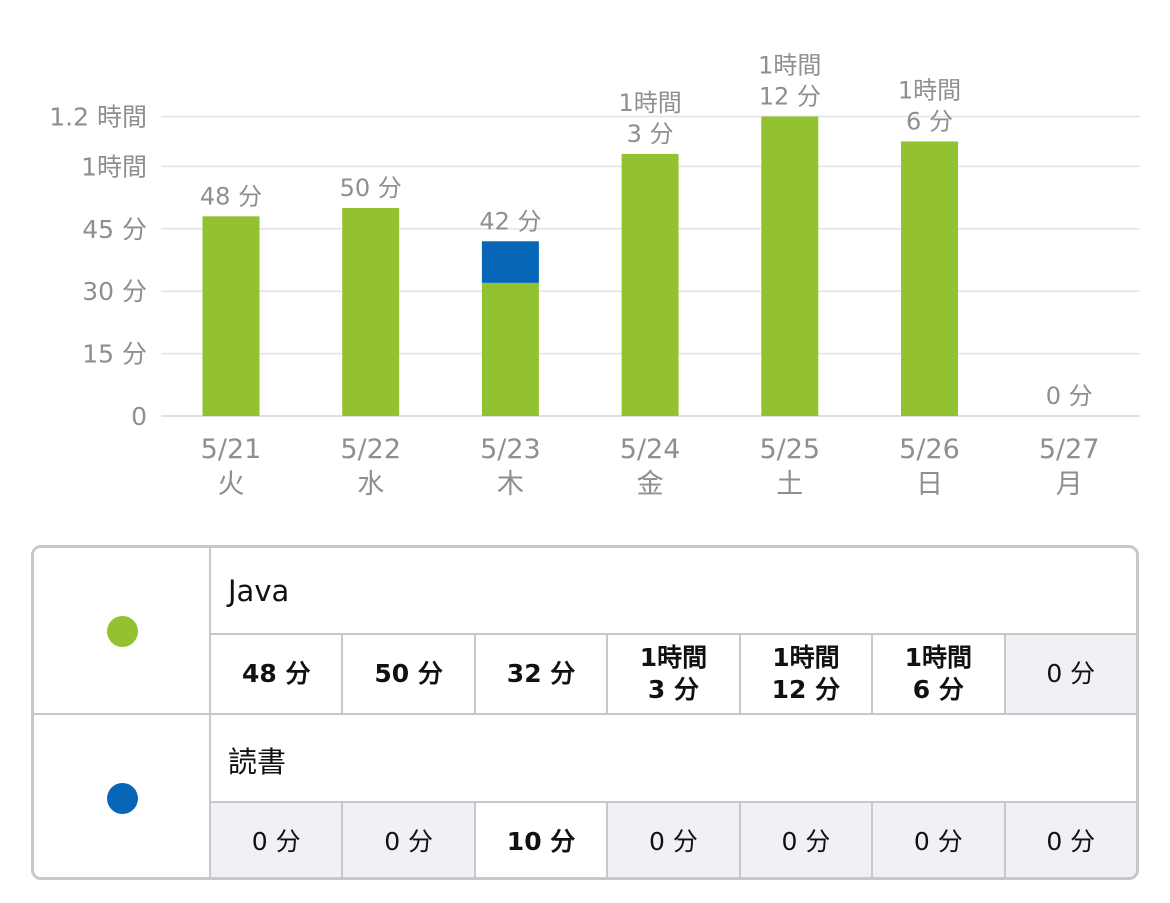 The image size is (1170, 903). Describe the element at coordinates (929, 449) in the screenshot. I see `x-tick-date: 5/26` at that location.